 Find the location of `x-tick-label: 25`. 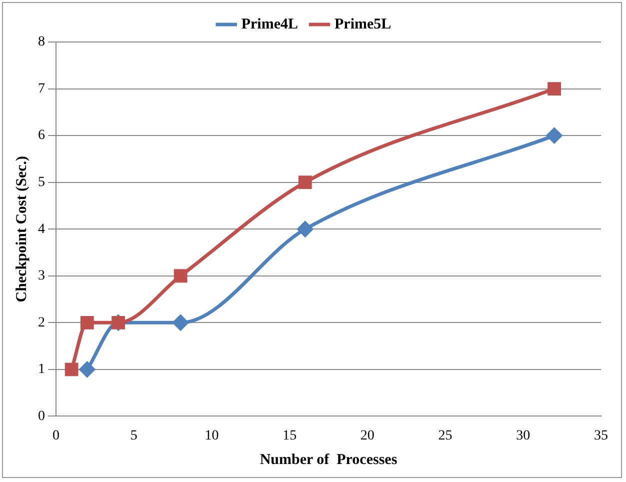

x-tick-label: 25 is located at coordinates (445, 436).